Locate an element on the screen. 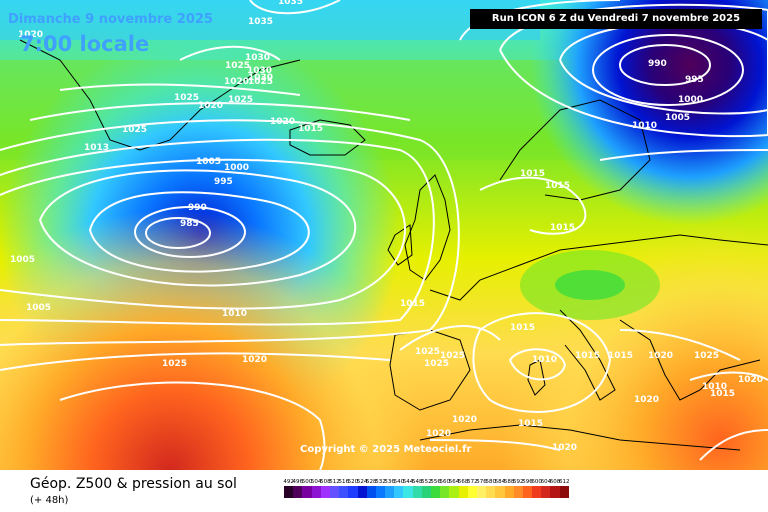 This screenshot has width=768, height=512. scale-cell: 516 is located at coordinates (343, 488).